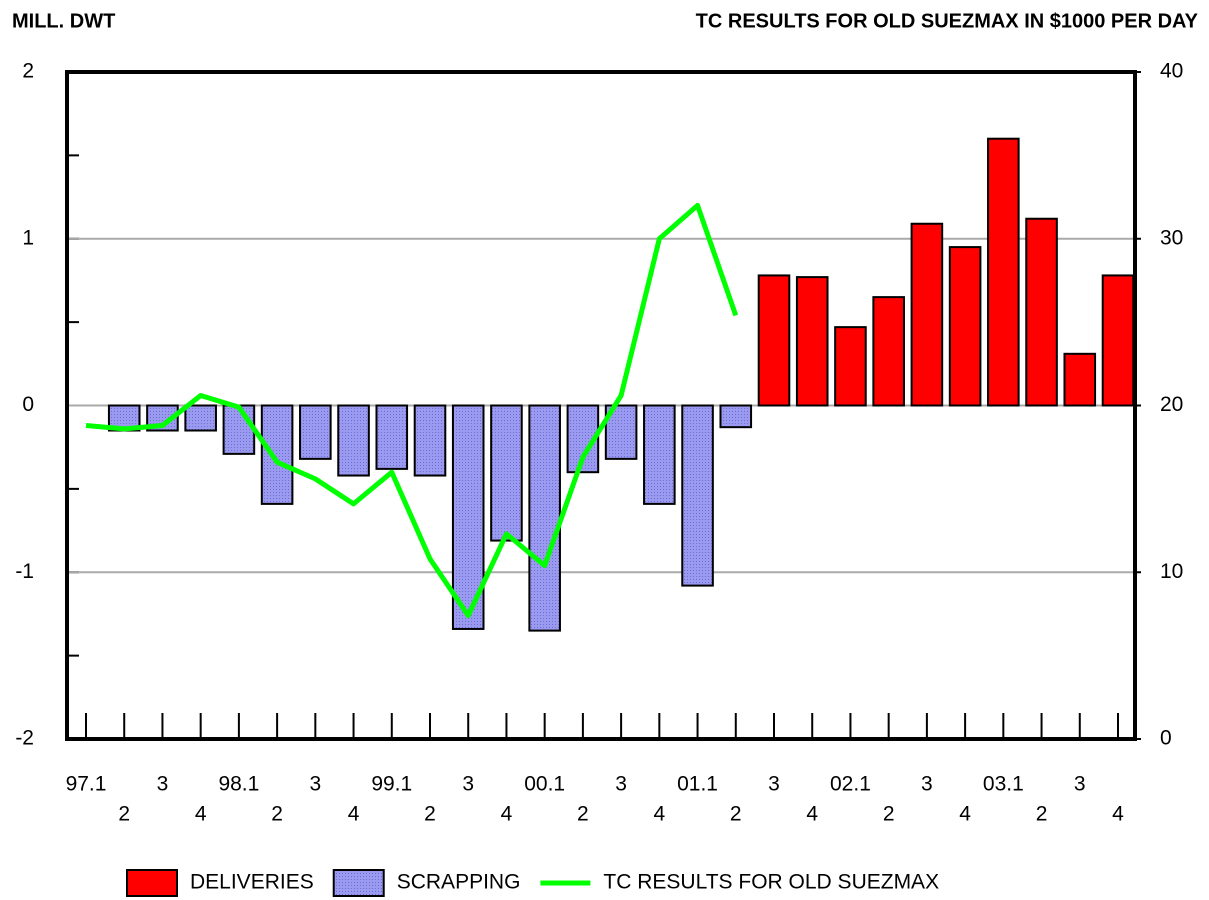 This screenshot has height=900, width=1209. What do you see at coordinates (1171, 71) in the screenshot?
I see `y2-tick-label: 40` at bounding box center [1171, 71].